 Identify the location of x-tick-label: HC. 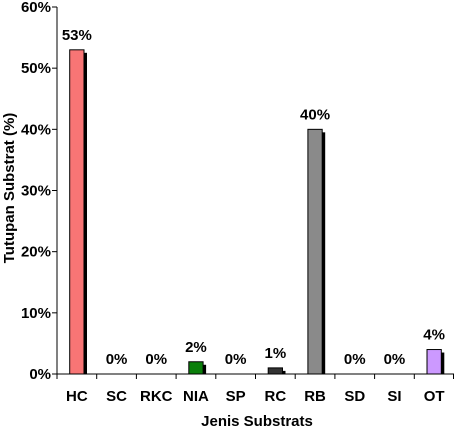
(77, 396).